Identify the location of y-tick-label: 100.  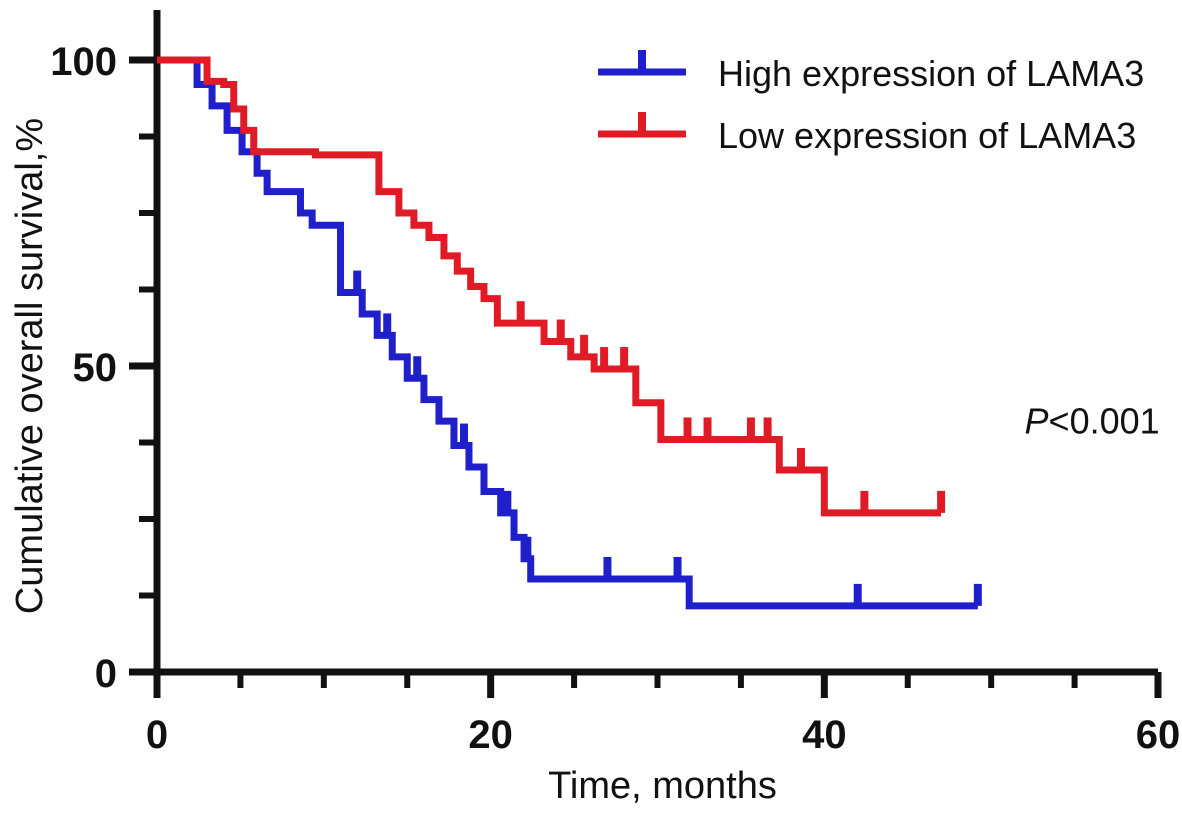
(83, 62).